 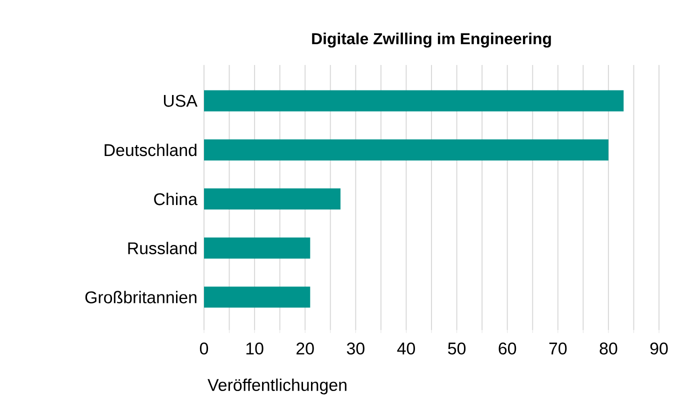 What do you see at coordinates (431, 40) in the screenshot?
I see `chart-title: Digitale Zwilling im Engineering` at bounding box center [431, 40].